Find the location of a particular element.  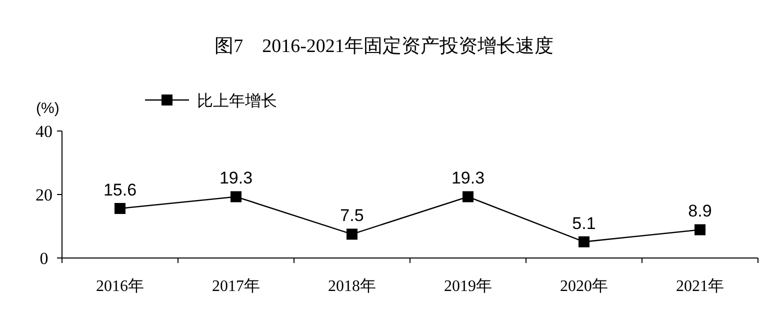

x-tick-label: 2016年 is located at coordinates (120, 286).